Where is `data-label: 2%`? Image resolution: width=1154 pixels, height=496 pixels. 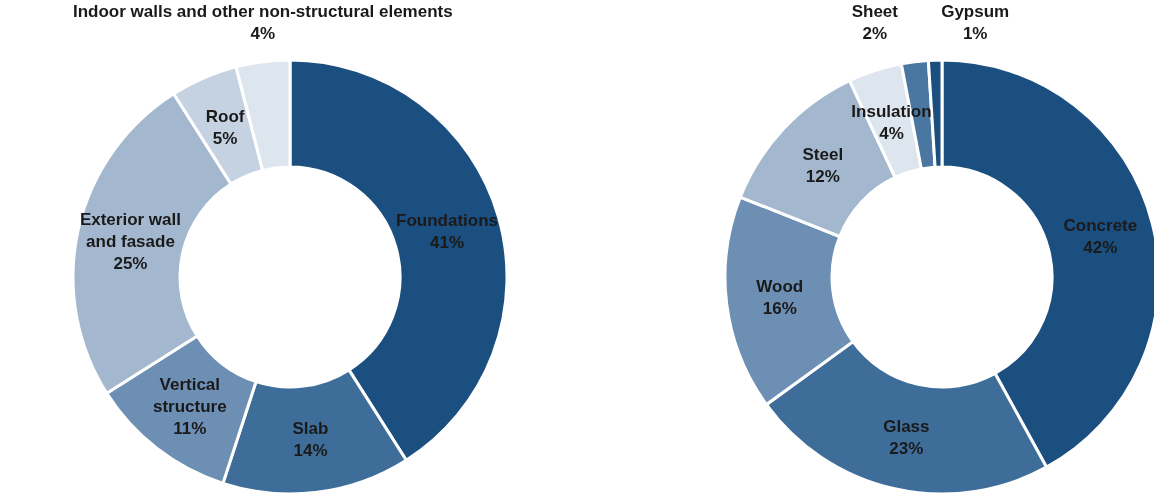 data-label: 2% is located at coordinates (875, 33).